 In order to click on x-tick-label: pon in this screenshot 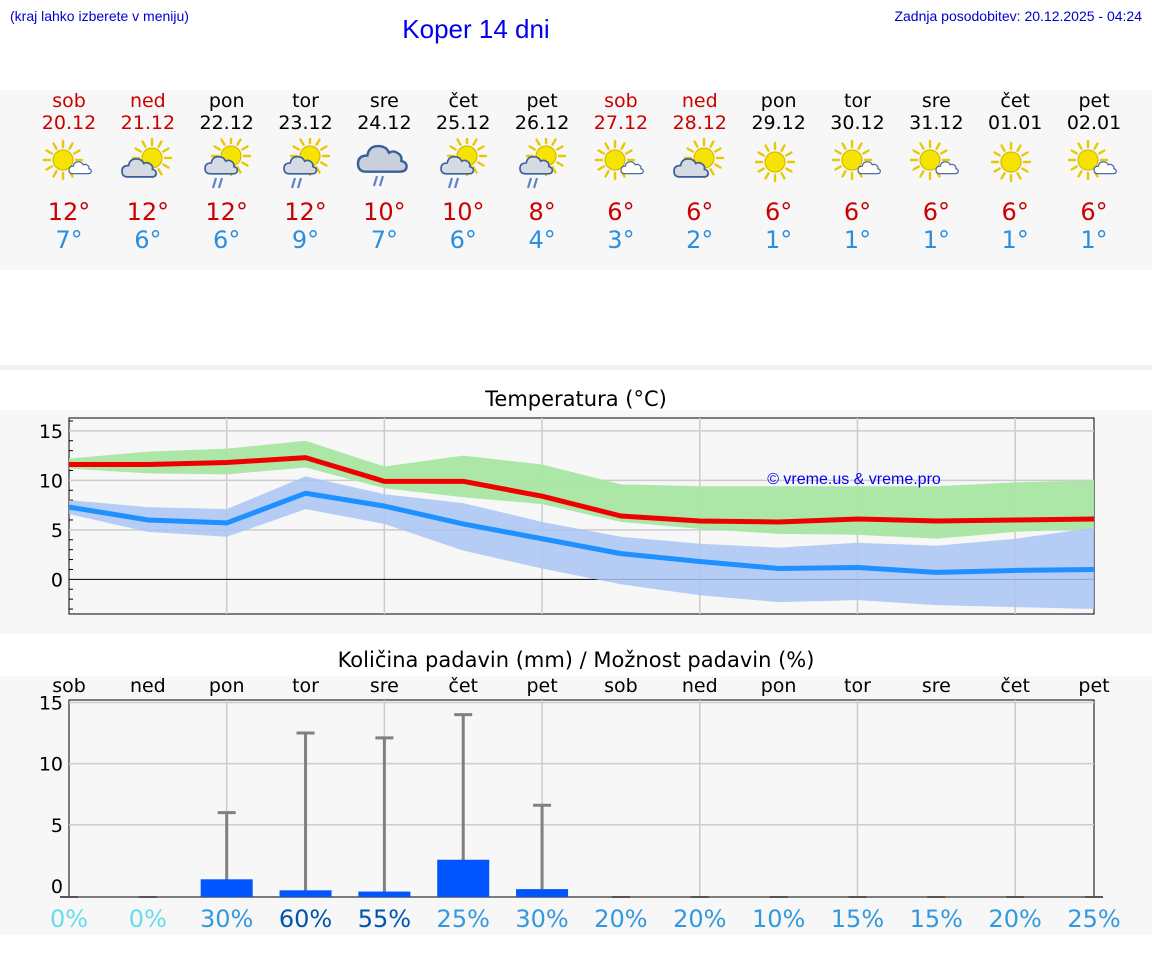, I will do `click(779, 686)`.